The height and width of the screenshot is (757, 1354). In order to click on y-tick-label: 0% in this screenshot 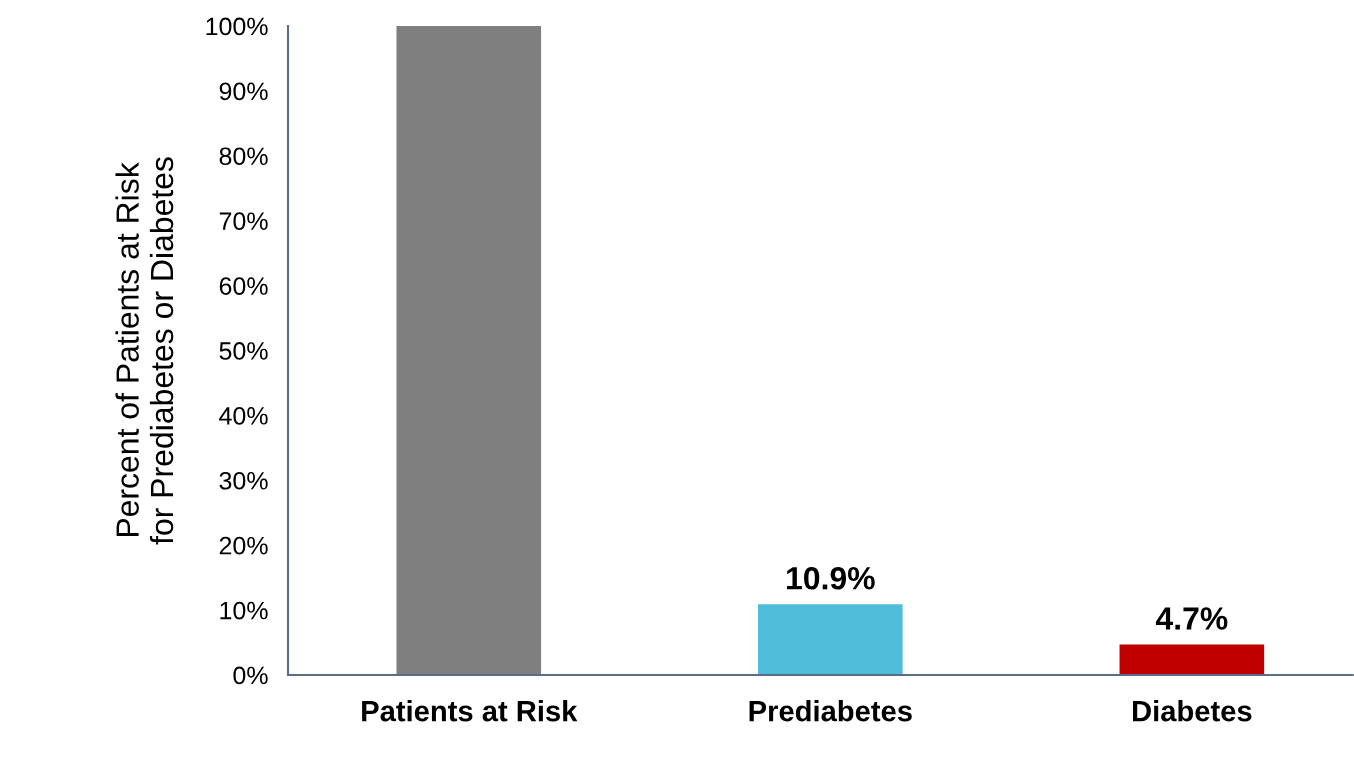, I will do `click(250, 675)`.